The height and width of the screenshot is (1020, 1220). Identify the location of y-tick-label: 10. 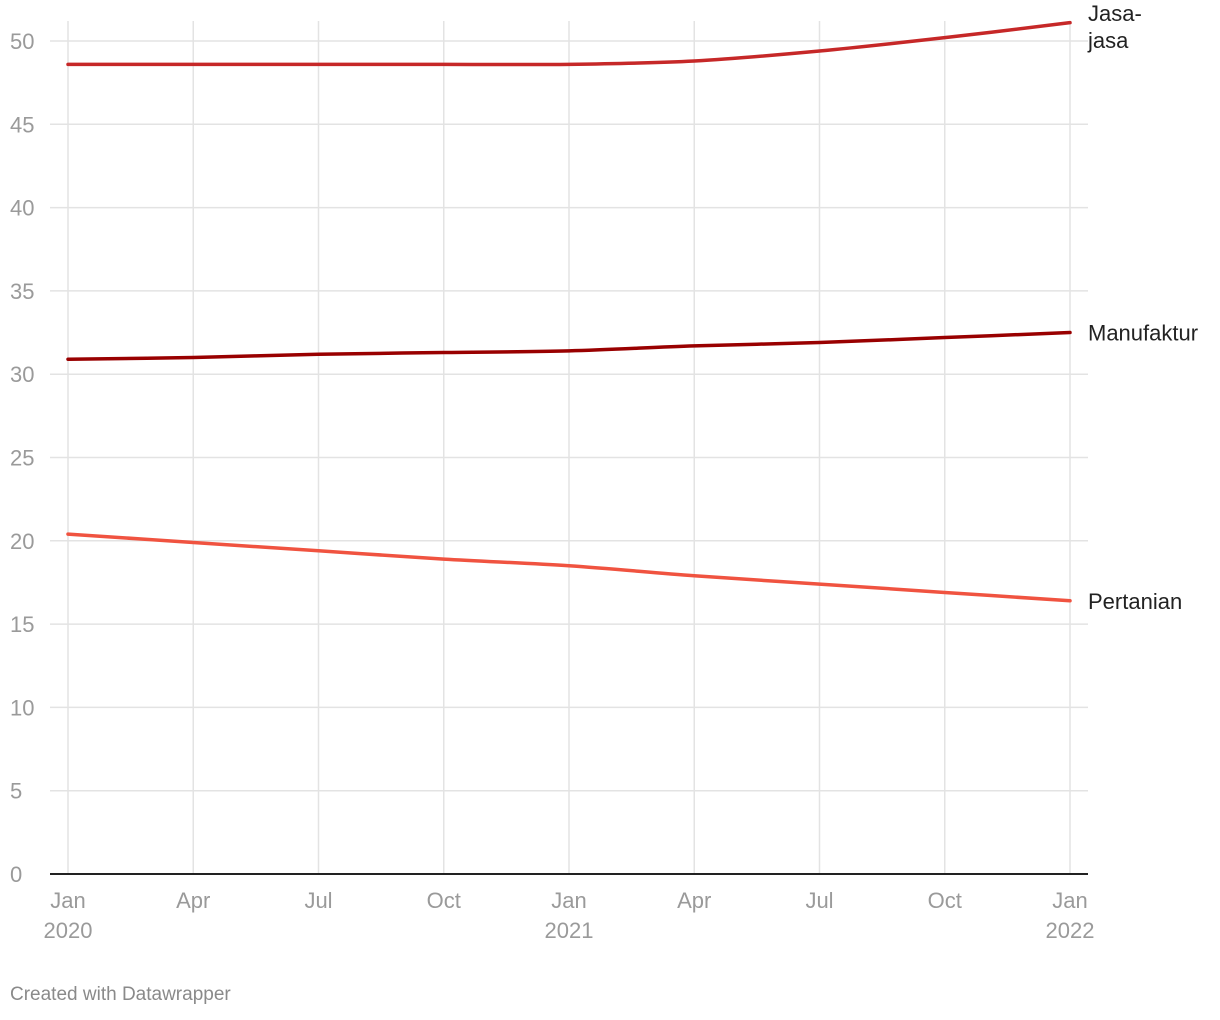
(22, 707).